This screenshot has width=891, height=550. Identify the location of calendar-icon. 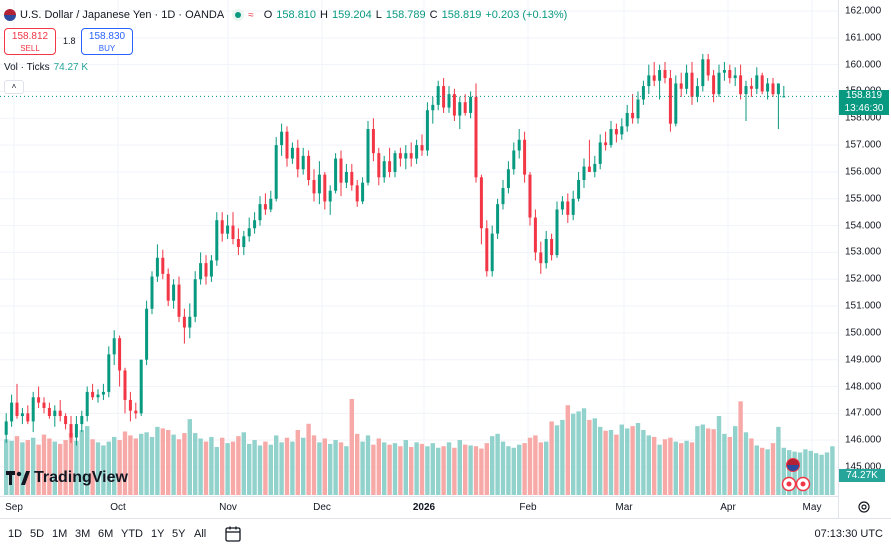
(233, 534).